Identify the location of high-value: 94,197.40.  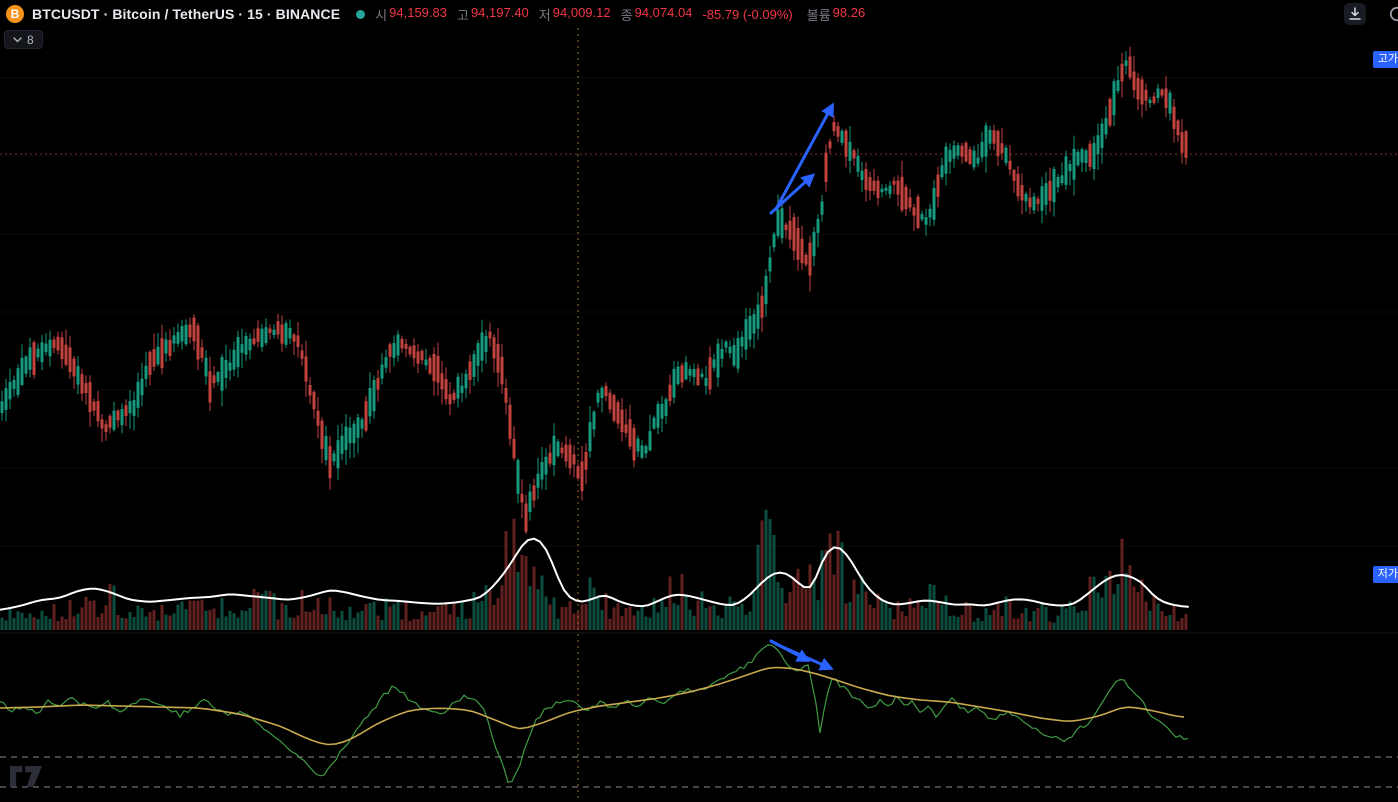
(499, 12).